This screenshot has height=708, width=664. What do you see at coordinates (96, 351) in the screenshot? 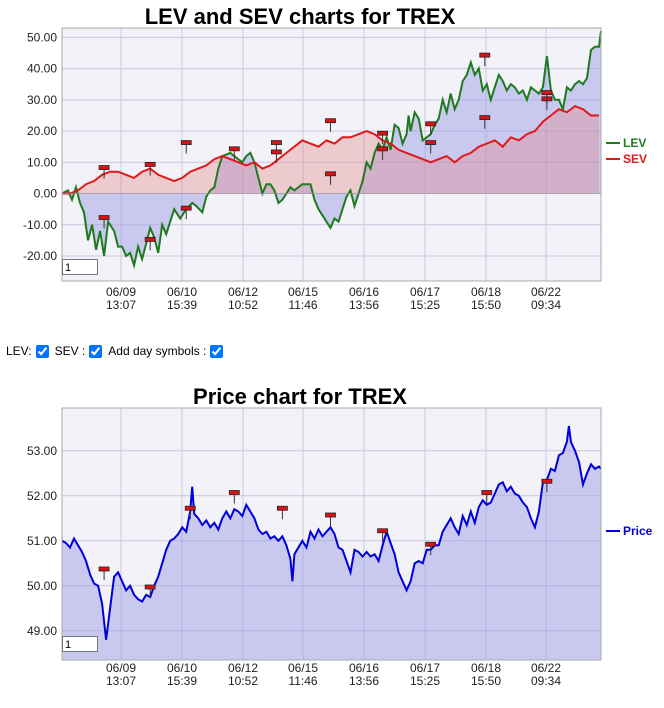
I see `sev-toggle-checkbox` at bounding box center [96, 351].